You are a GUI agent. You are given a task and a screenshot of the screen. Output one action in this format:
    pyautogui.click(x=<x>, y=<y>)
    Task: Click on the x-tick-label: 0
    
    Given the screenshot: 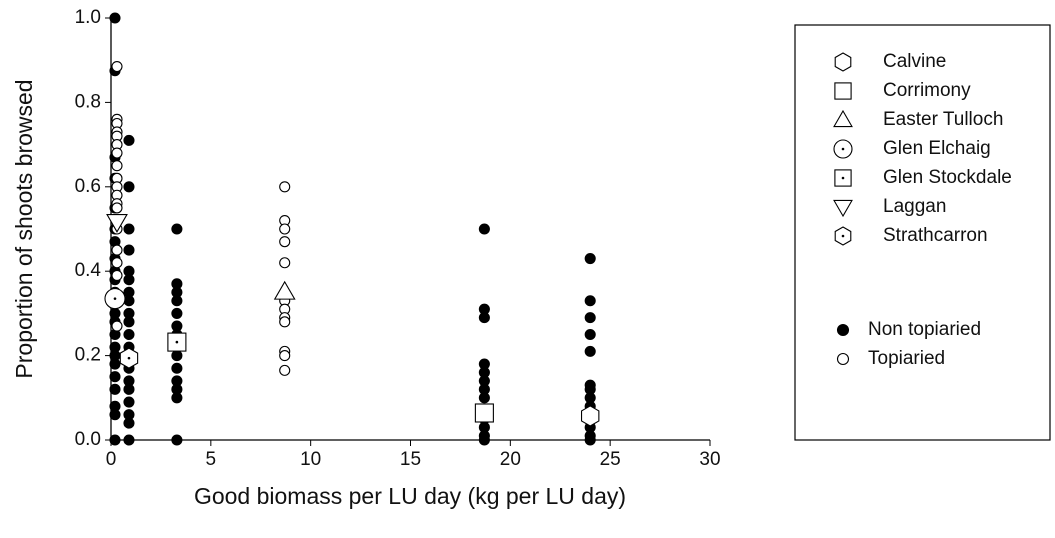 What is the action you would take?
    pyautogui.click(x=111, y=459)
    